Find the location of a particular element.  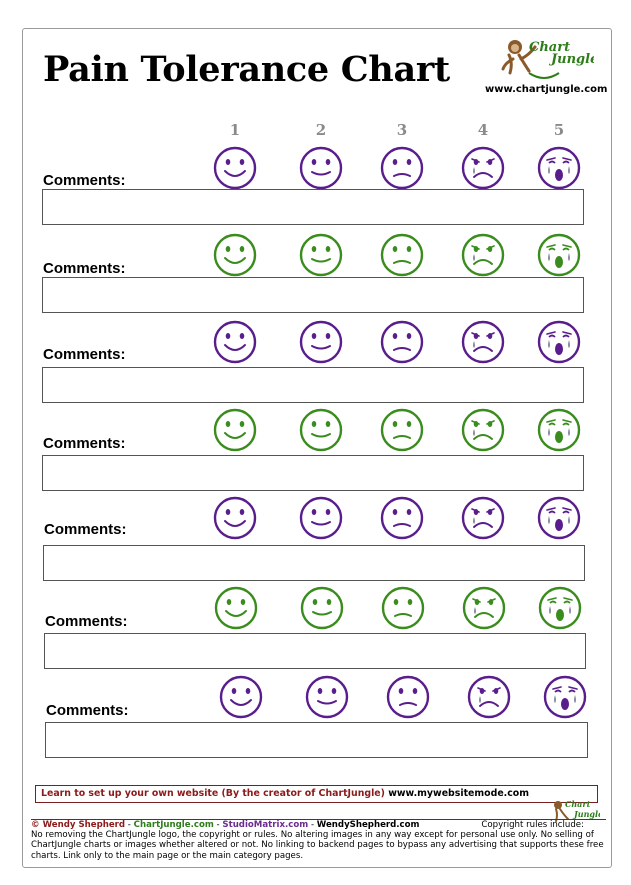

scale-number-3: 3 is located at coordinates (402, 130).